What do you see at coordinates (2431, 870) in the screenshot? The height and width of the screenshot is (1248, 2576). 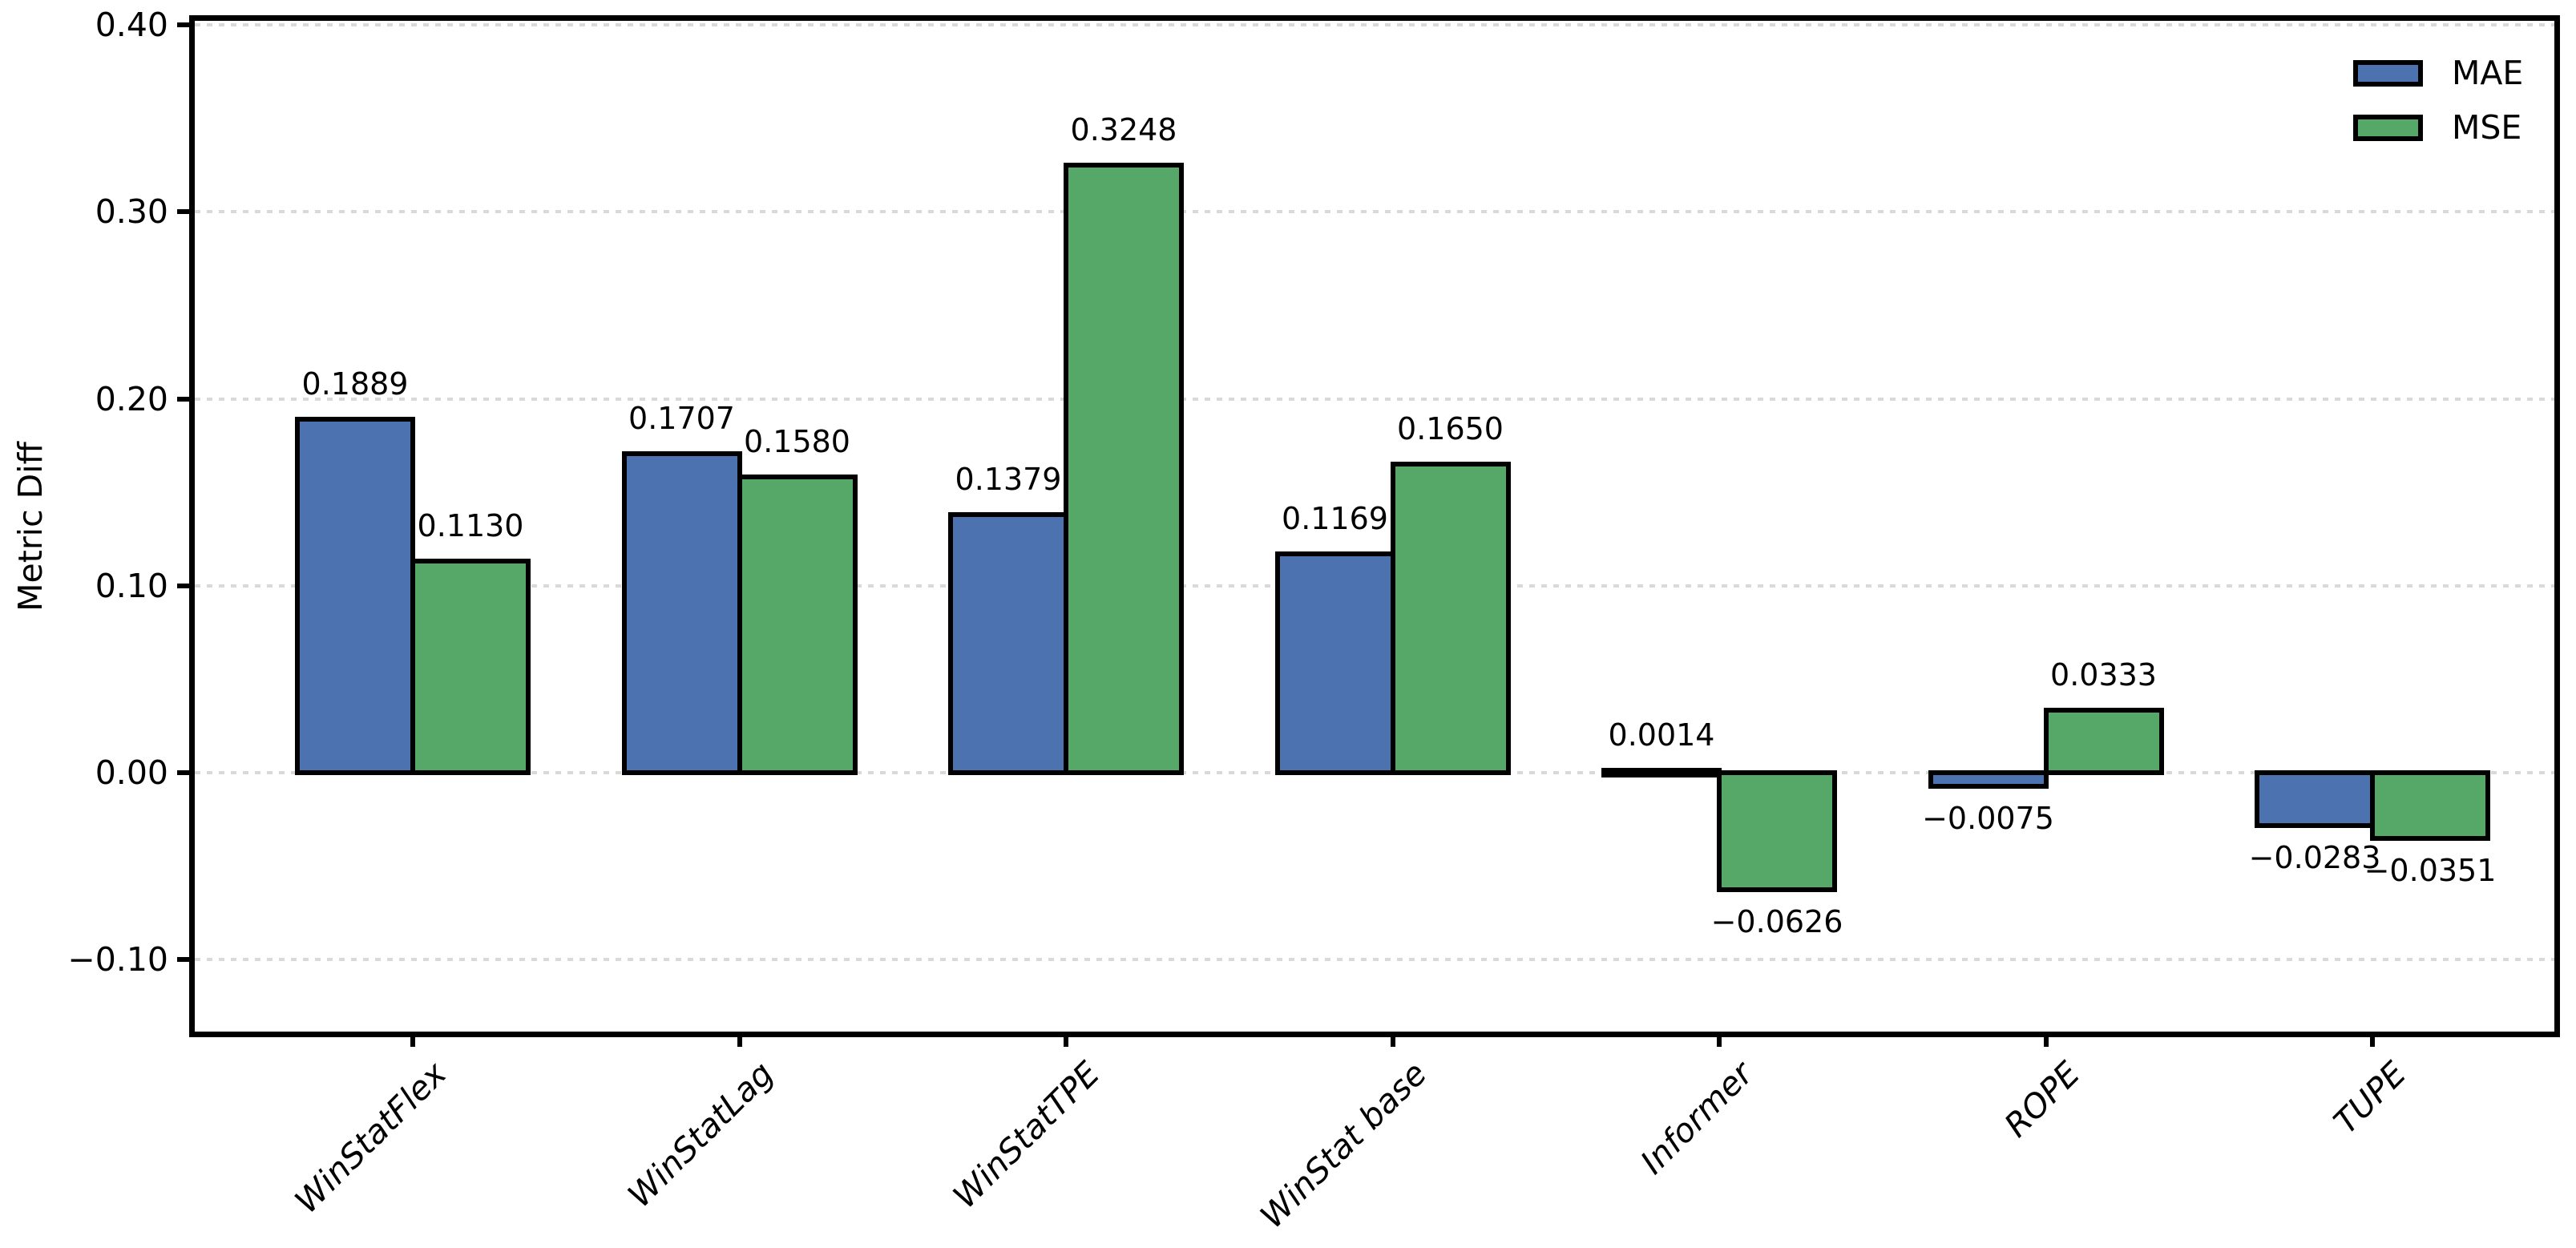 I see `bar-value-label: −0.0351` at bounding box center [2431, 870].